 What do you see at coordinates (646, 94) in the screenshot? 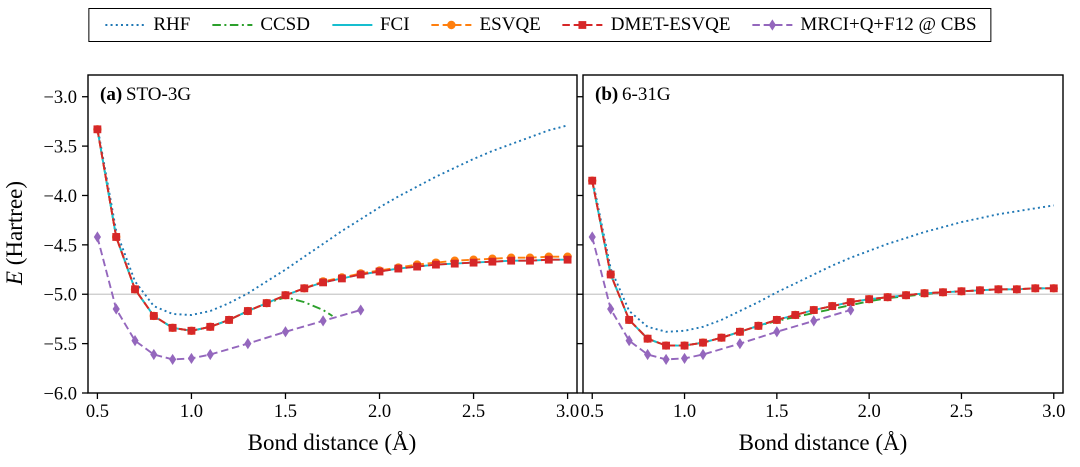
I see `panel-b-basis: 6-31G` at bounding box center [646, 94].